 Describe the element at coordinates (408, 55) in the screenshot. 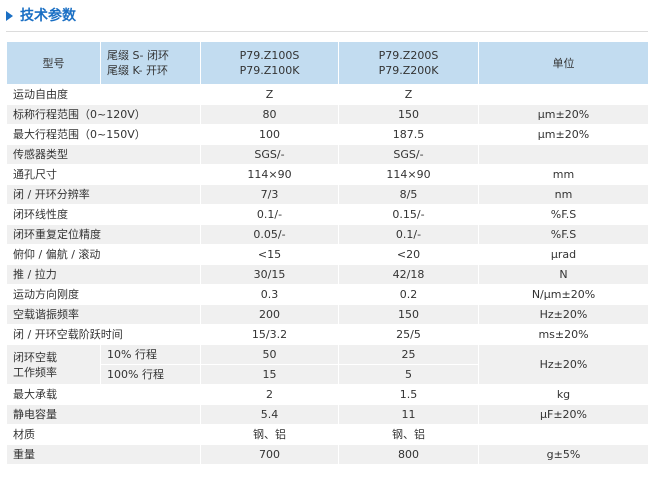

I see `model-2-line-1: P79.Z200S` at that location.